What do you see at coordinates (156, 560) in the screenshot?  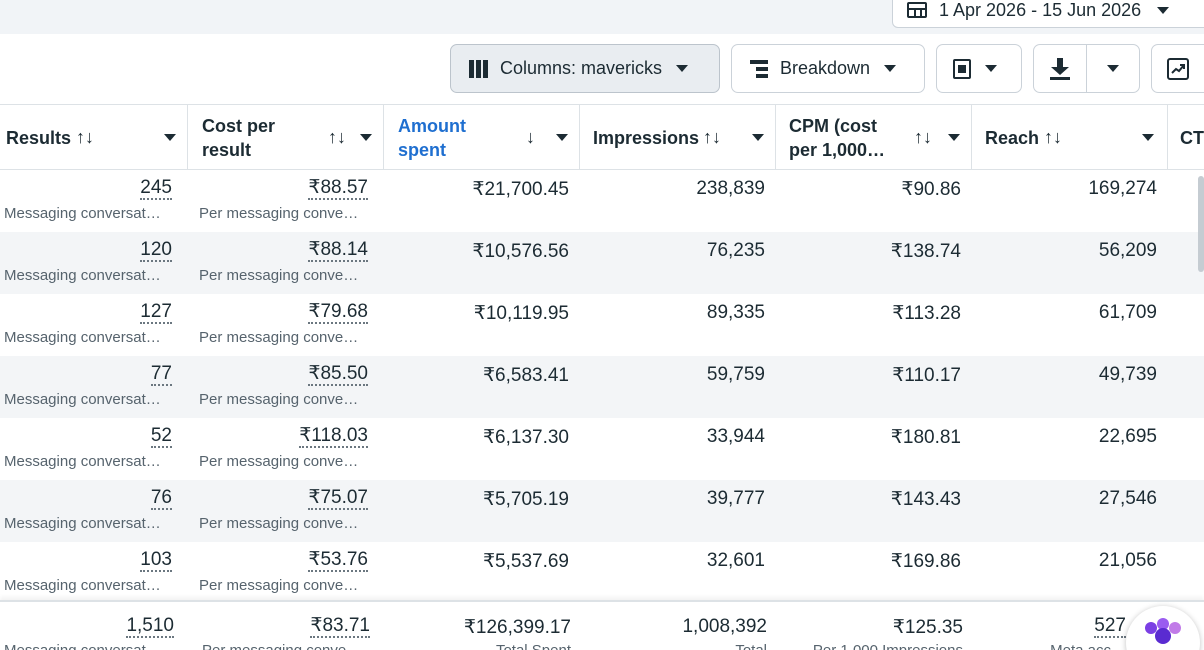 I see `results-value: 103` at bounding box center [156, 560].